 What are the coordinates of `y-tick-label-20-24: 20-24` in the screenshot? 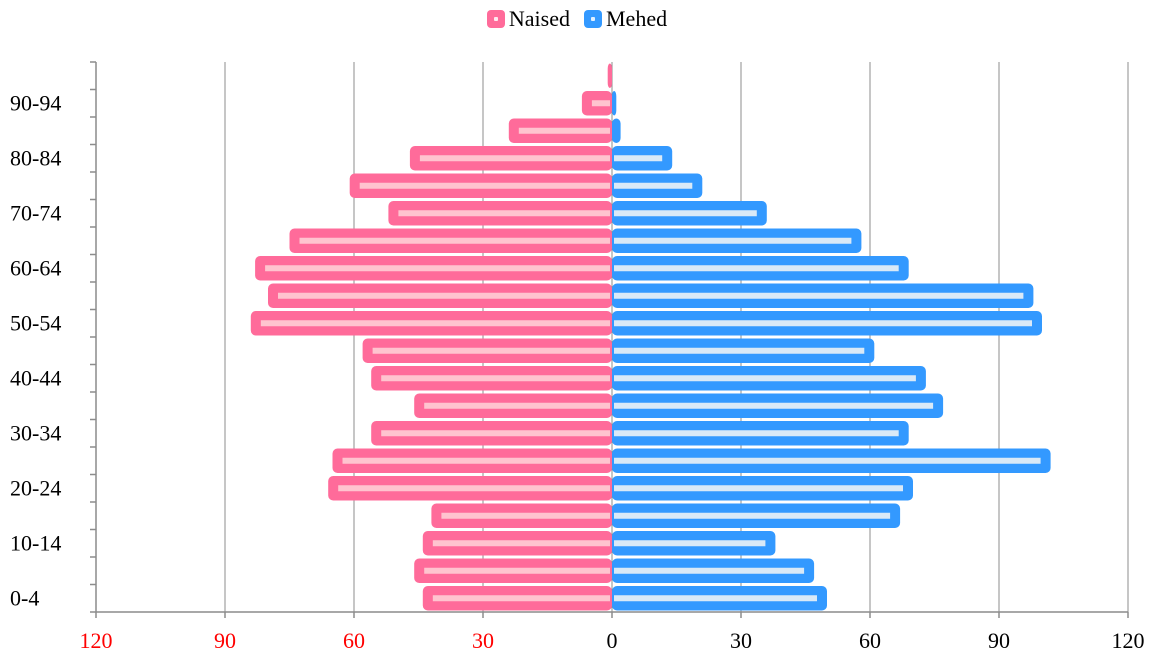 It's located at (35, 487).